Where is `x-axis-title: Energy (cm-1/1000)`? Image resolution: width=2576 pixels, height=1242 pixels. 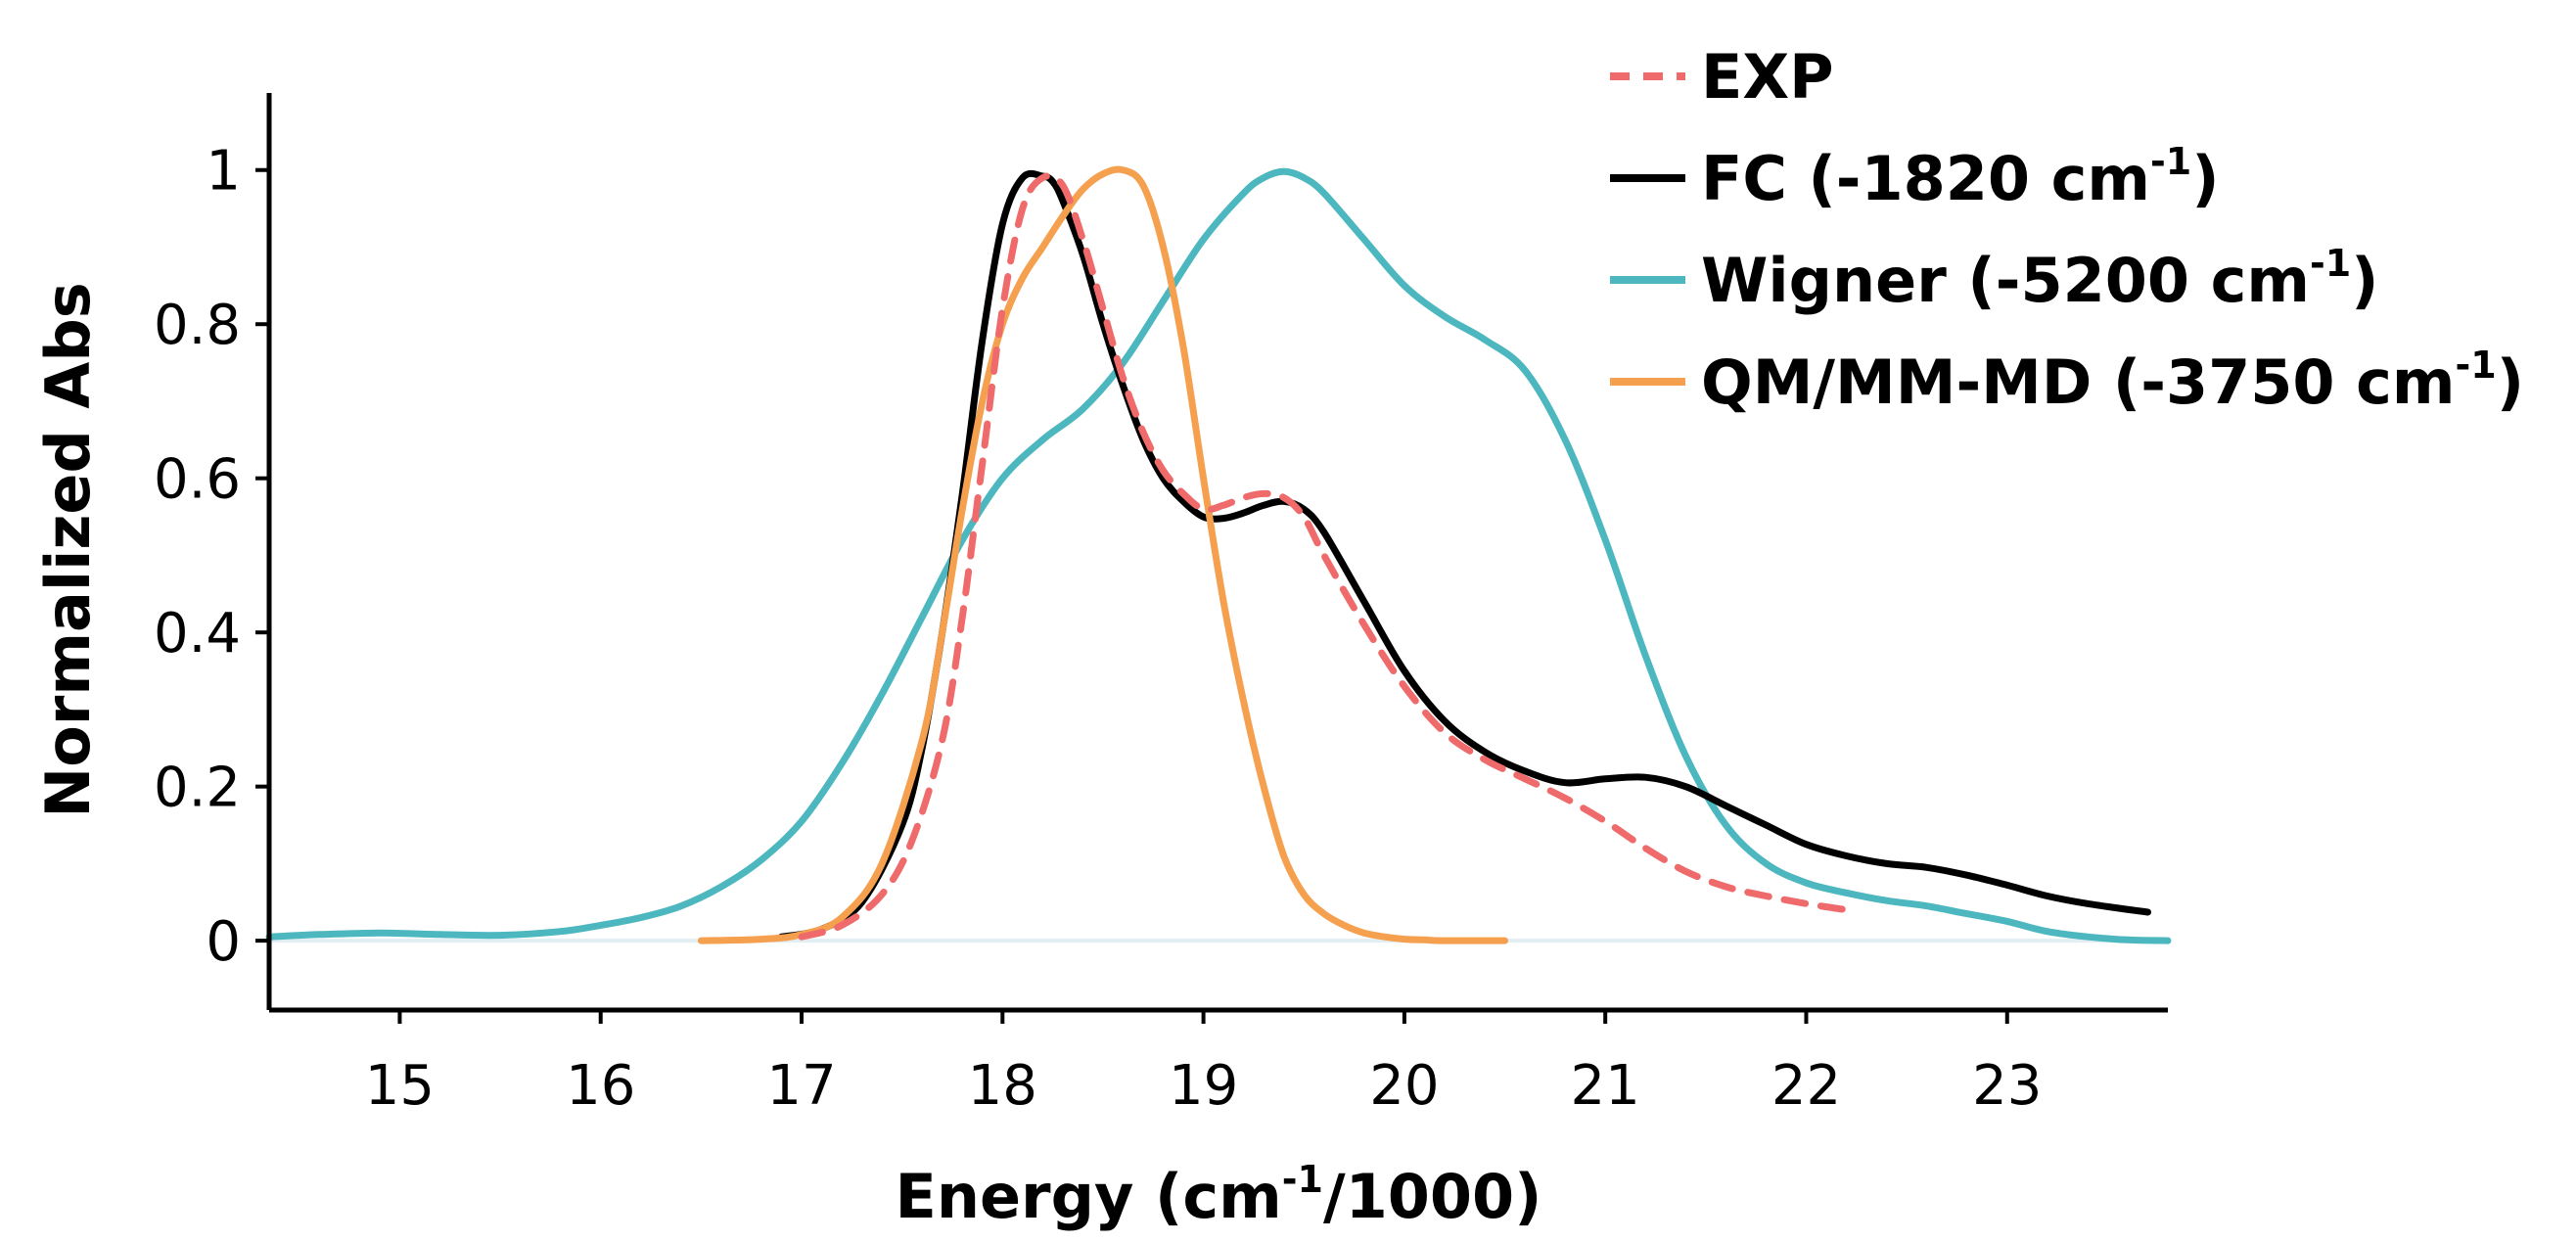 x-axis-title: Energy (cm-1/1000) is located at coordinates (1219, 1195).